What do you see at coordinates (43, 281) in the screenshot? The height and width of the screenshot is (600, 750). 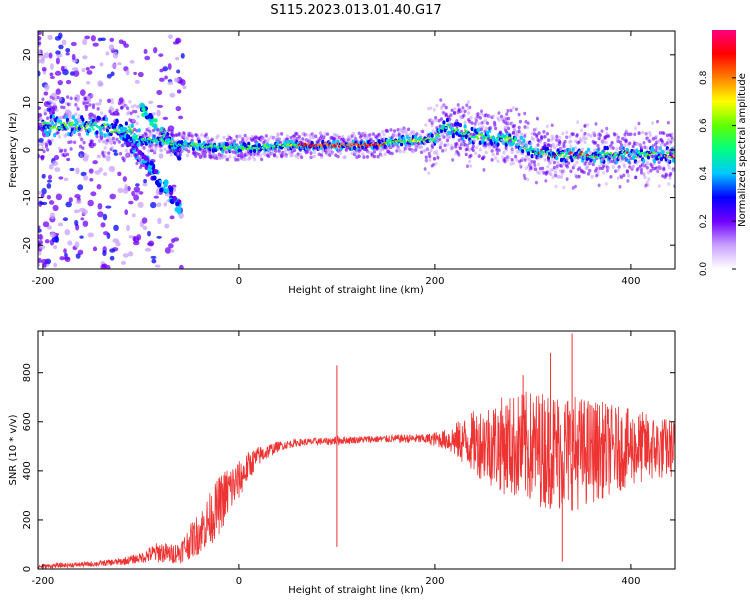 I see `spectrogram-x-tick-label: -200` at bounding box center [43, 281].